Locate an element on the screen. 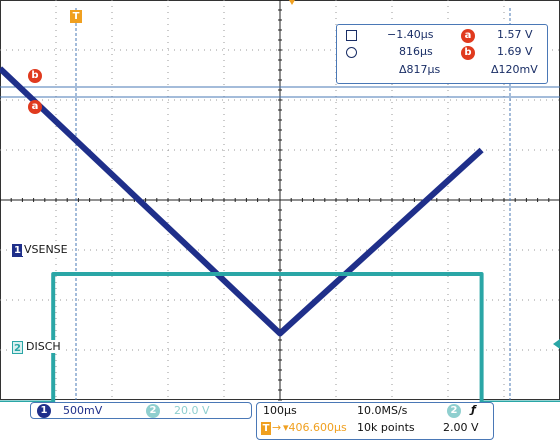 The width and height of the screenshot is (560, 440). delta-voltage: Δ120mV is located at coordinates (514, 69).